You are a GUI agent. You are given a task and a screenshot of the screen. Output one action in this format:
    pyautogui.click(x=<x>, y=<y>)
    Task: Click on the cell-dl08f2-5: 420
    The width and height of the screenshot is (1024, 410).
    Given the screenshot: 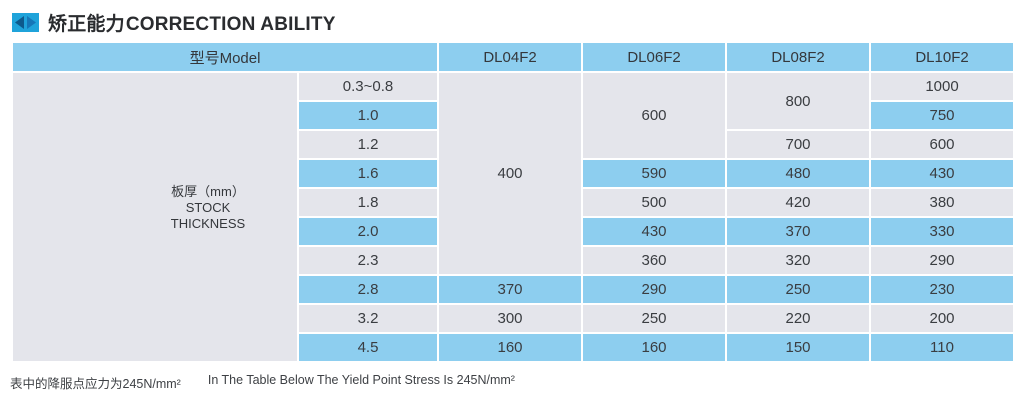 What is the action you would take?
    pyautogui.click(x=798, y=202)
    